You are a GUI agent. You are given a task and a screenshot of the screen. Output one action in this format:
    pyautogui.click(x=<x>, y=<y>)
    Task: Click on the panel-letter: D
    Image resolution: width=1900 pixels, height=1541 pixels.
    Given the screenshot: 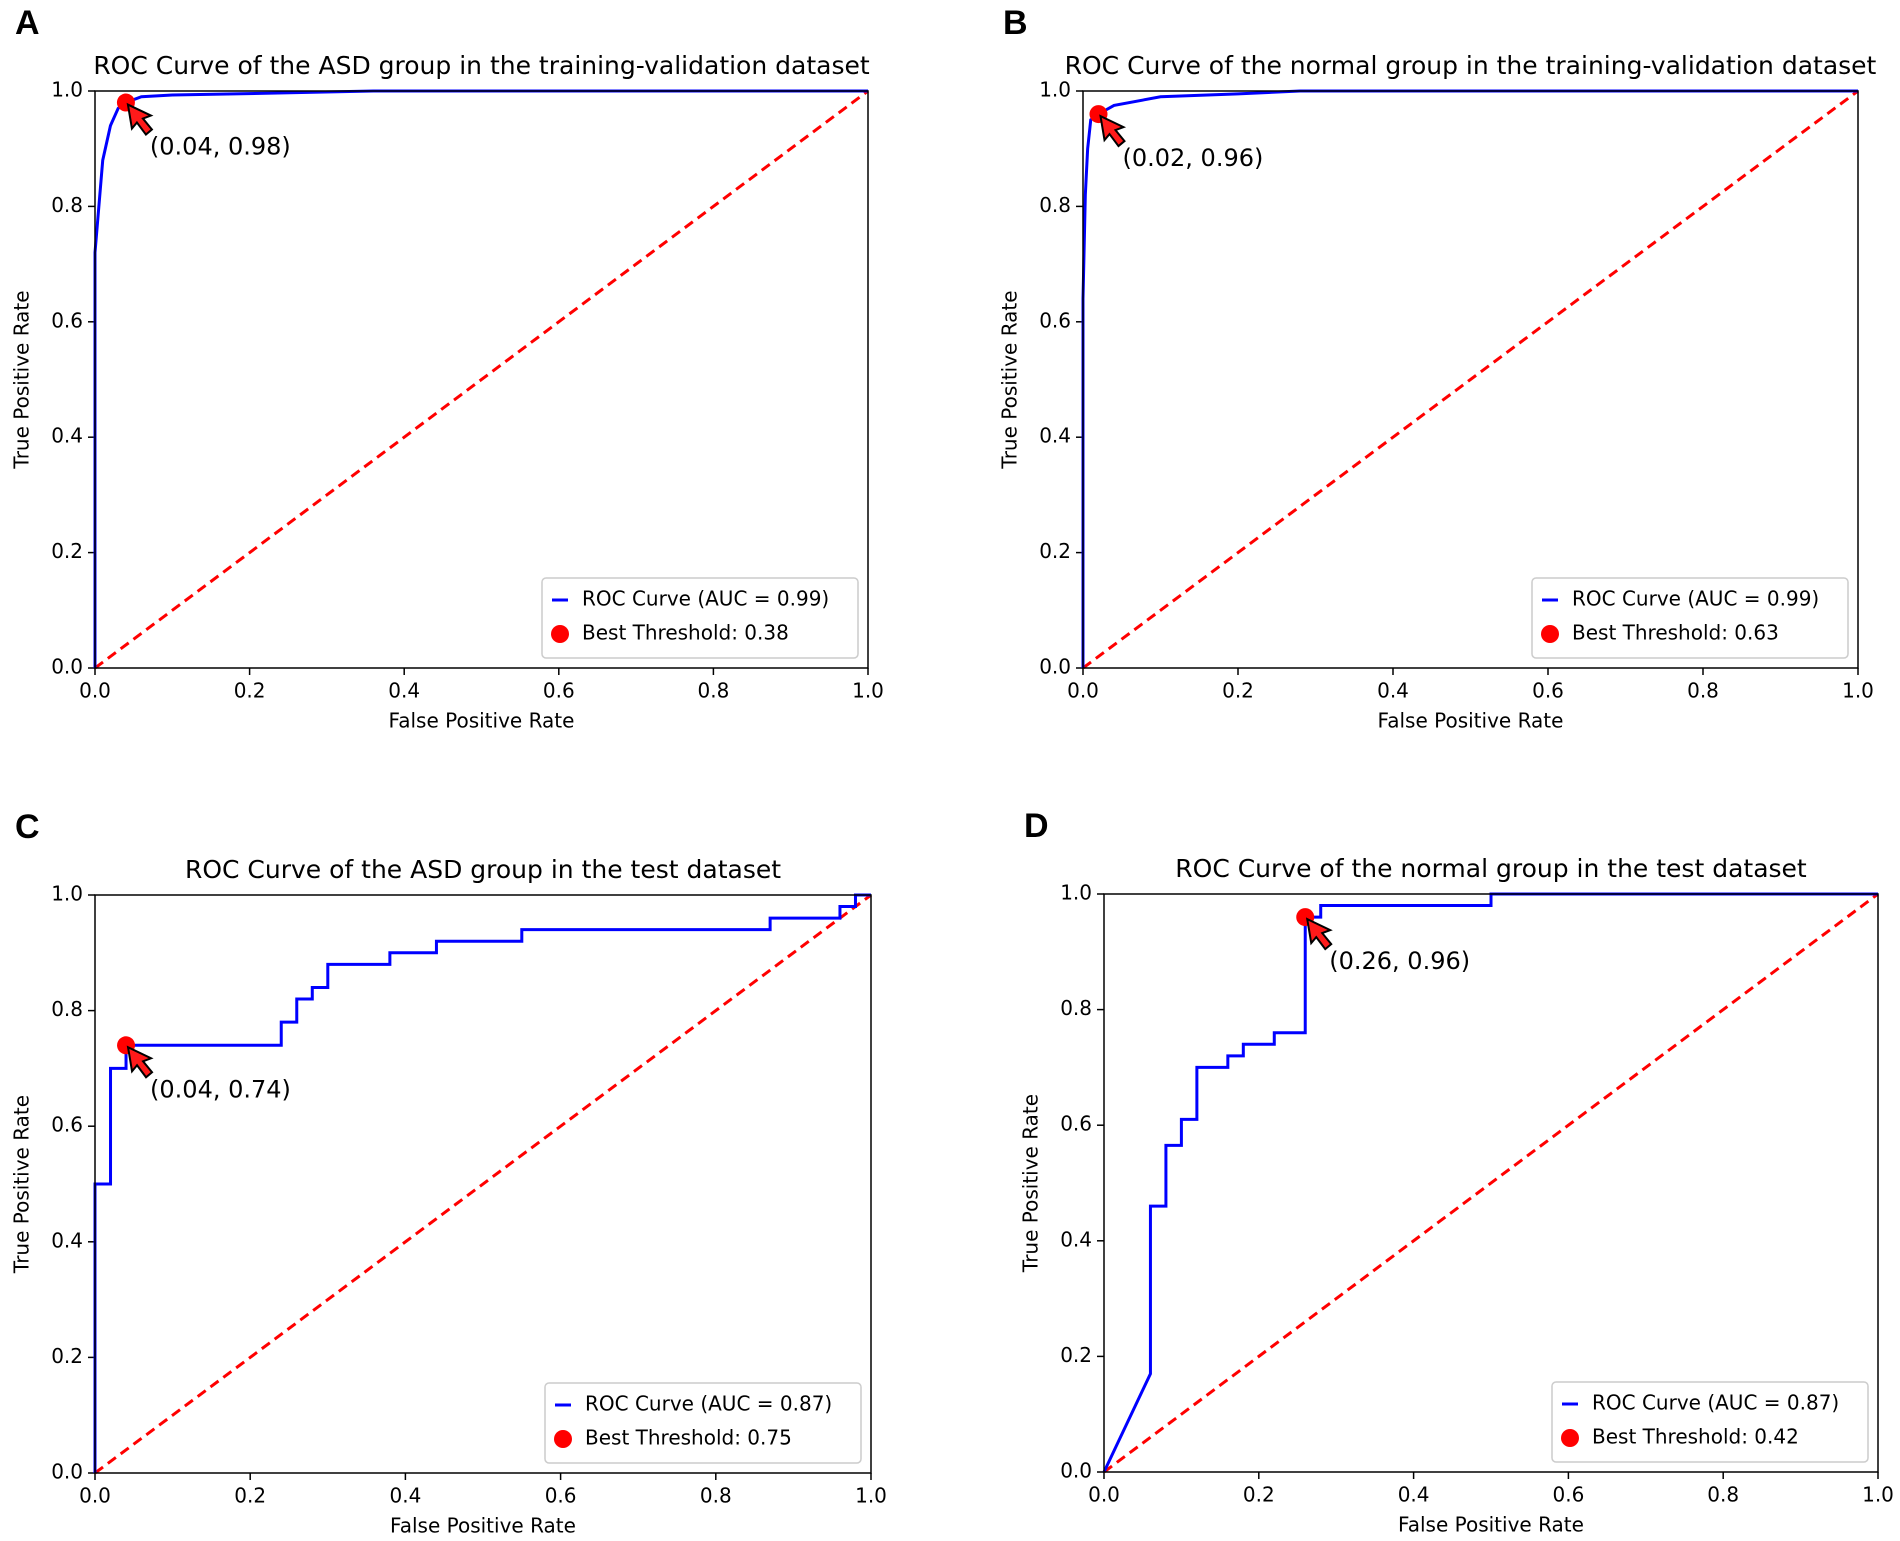 What is the action you would take?
    pyautogui.click(x=1036, y=826)
    